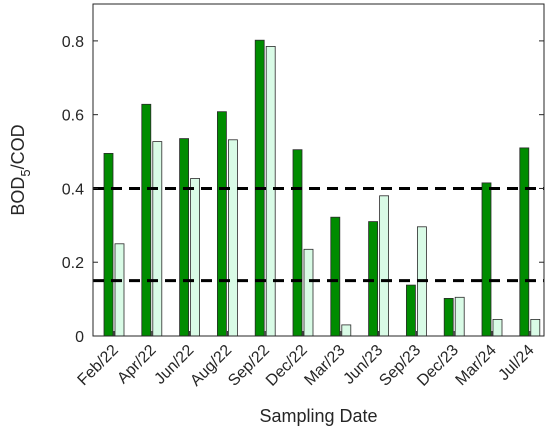  What do you see at coordinates (73, 189) in the screenshot?
I see `y-tick-label: 0.4` at bounding box center [73, 189].